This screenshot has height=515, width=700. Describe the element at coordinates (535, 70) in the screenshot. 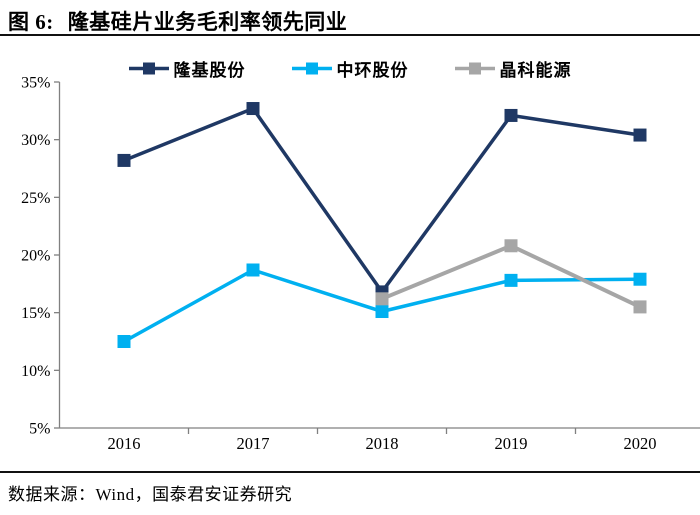

I see `legend-label: 晶科能源` at that location.